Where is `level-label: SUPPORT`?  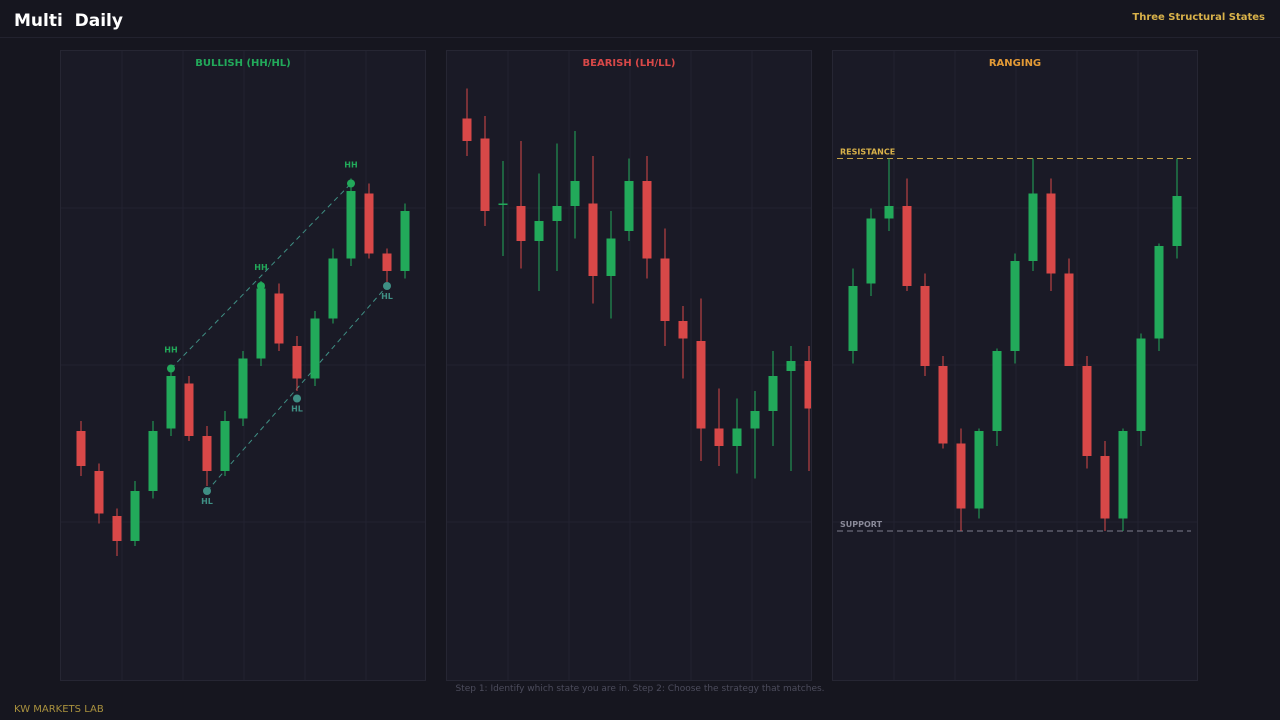
level-label: SUPPORT is located at coordinates (861, 524).